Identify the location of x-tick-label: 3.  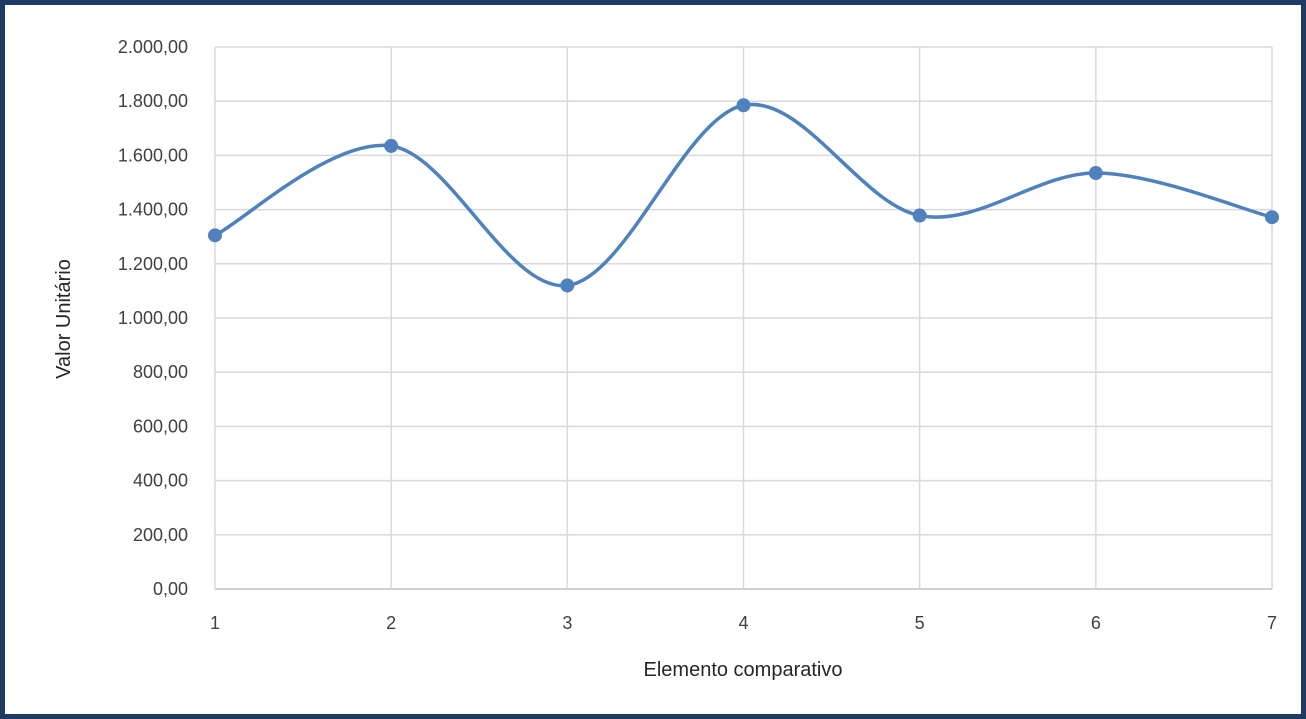
(567, 623).